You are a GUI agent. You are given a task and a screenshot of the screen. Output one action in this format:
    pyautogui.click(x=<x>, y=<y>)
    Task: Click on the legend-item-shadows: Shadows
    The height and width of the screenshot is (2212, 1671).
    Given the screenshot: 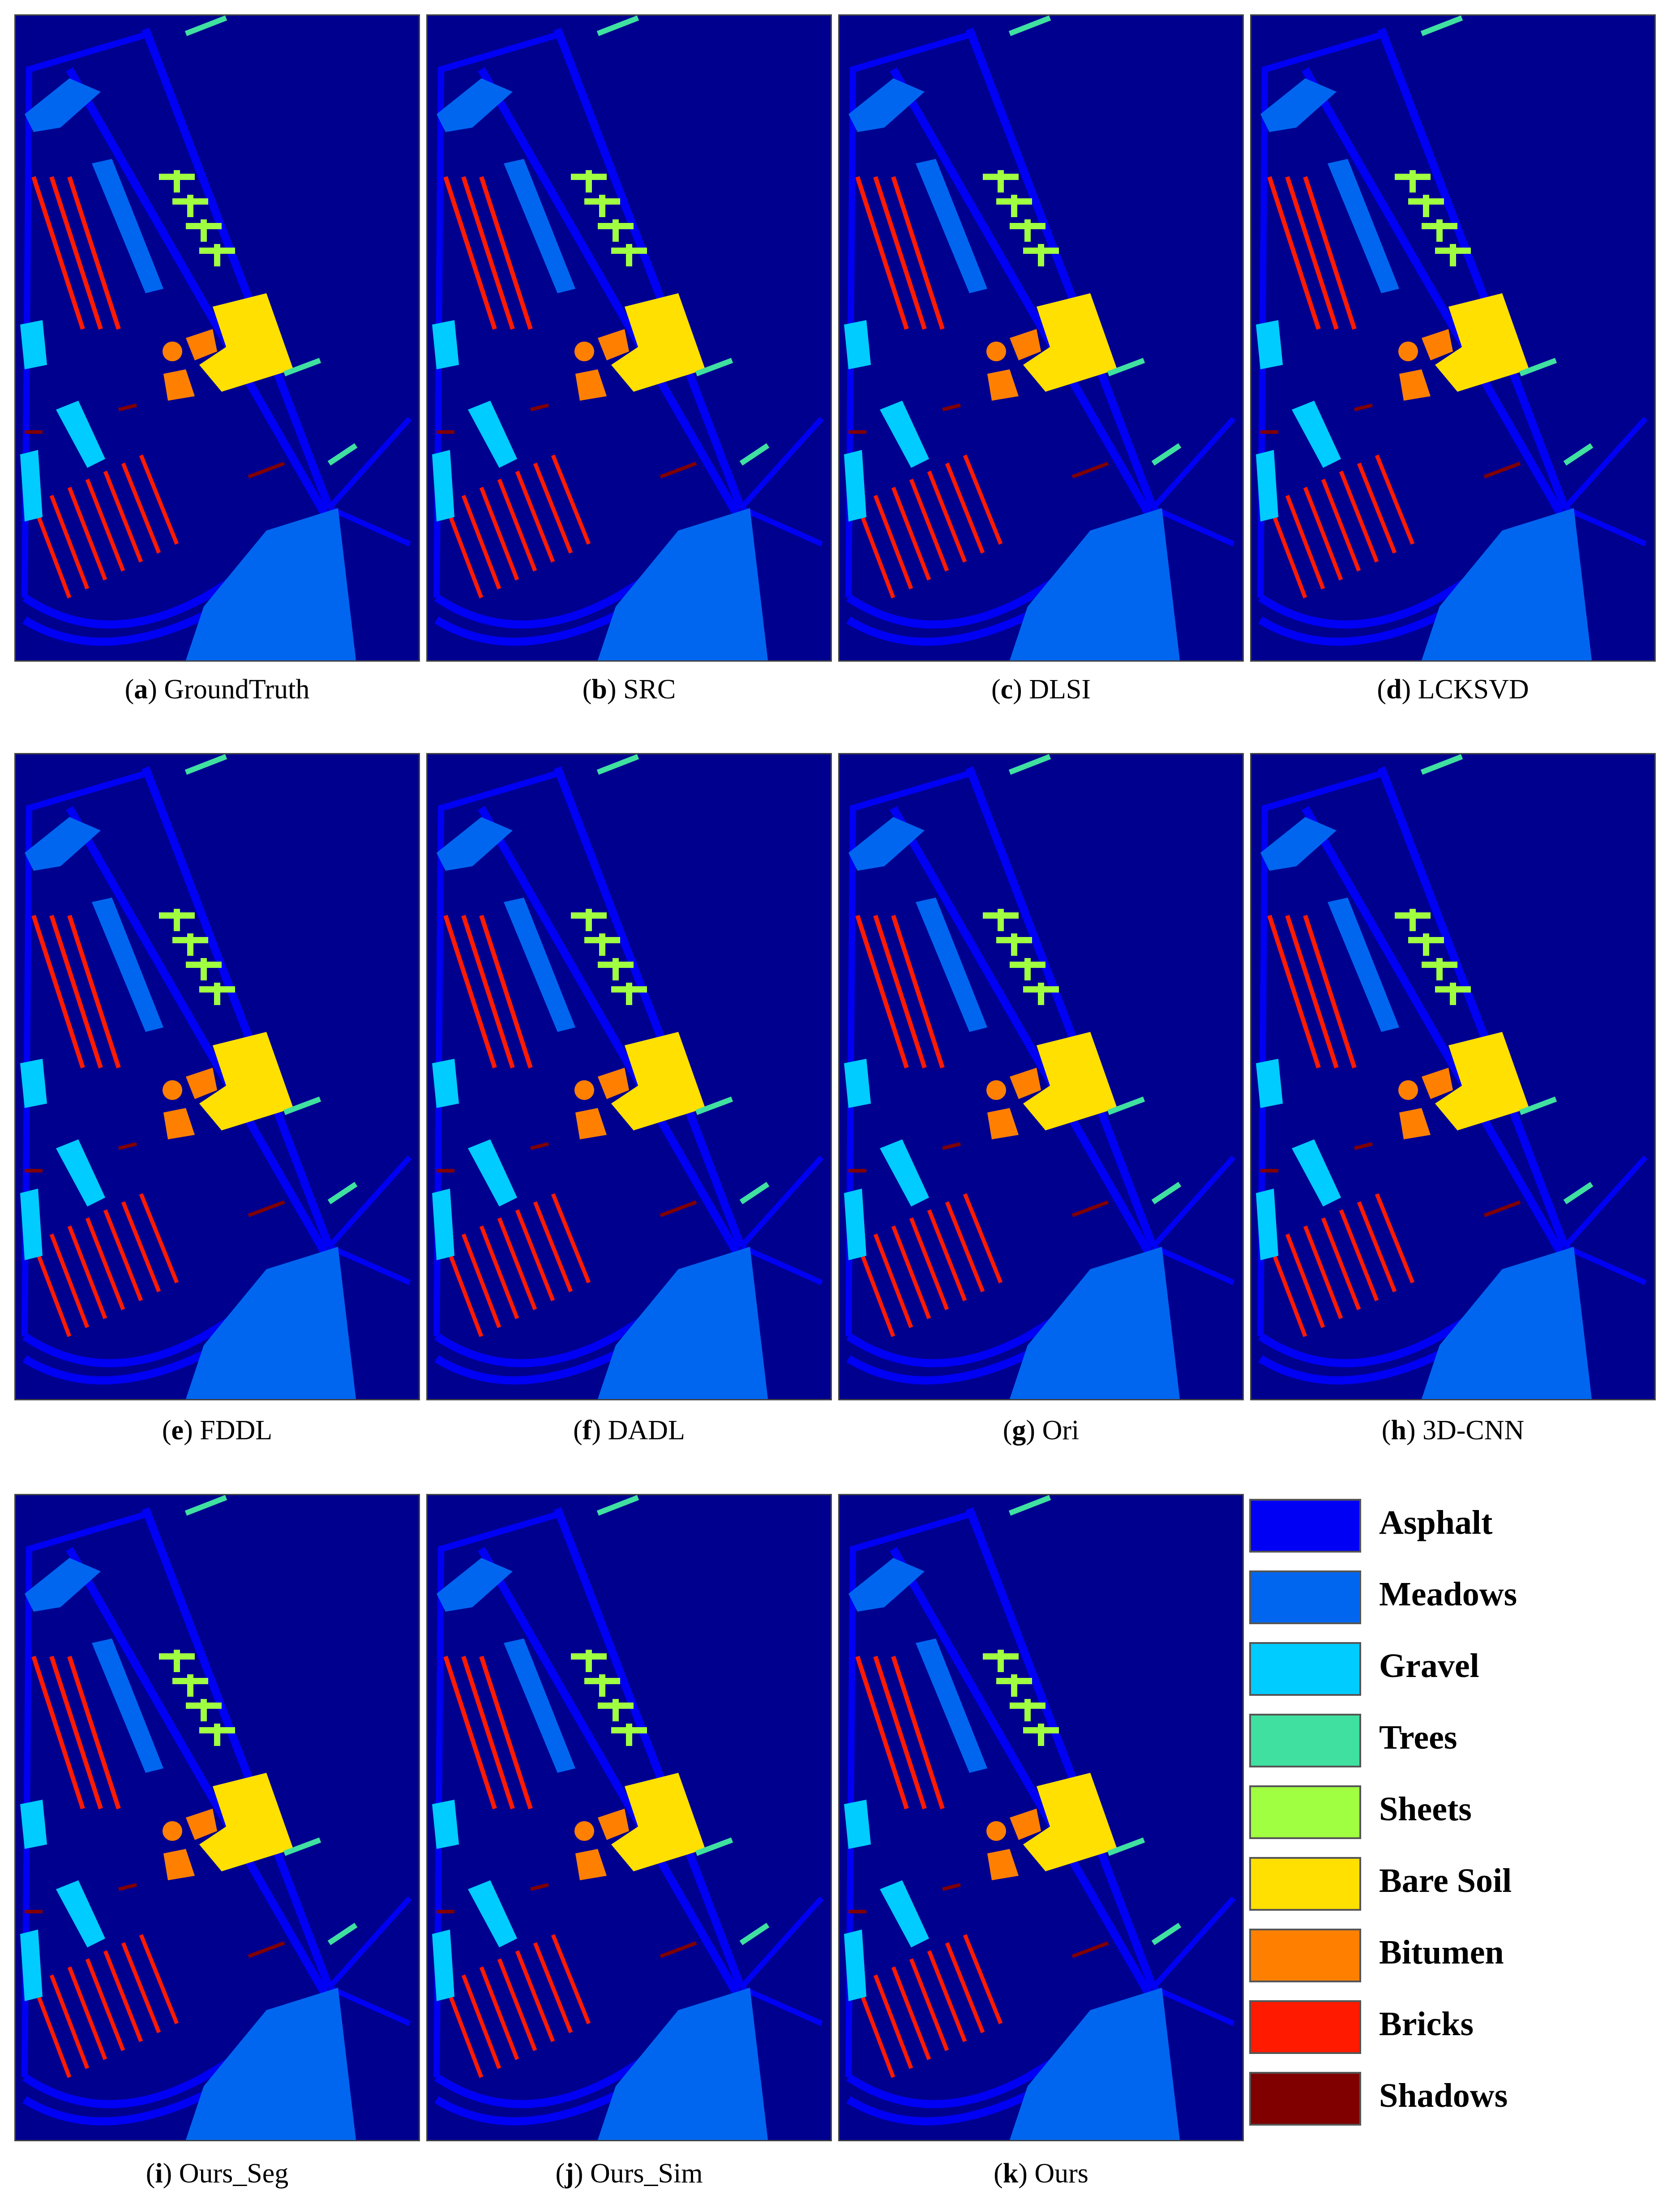 What is the action you would take?
    pyautogui.click(x=1451, y=2099)
    